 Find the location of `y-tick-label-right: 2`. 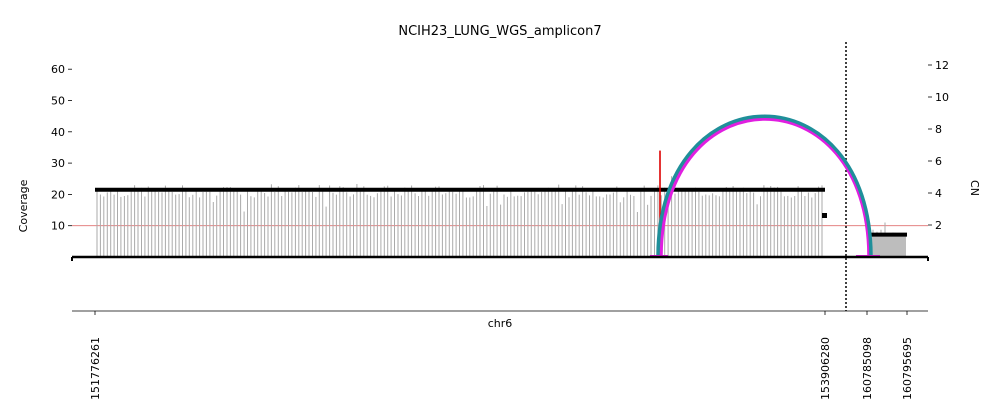

y-tick-label-right: 2 is located at coordinates (938, 225).